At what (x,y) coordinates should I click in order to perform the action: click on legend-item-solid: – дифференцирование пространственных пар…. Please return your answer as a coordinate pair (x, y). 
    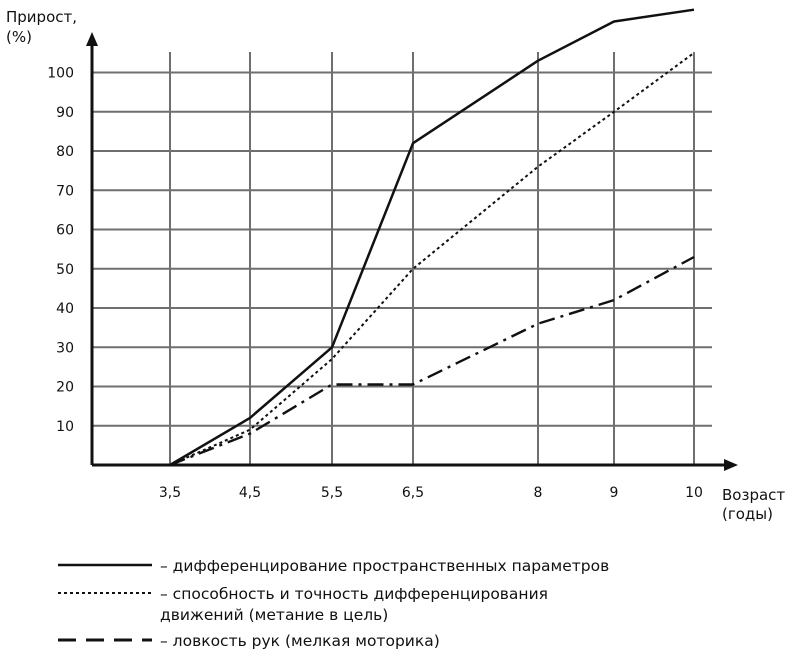
    Looking at the image, I should click on (333, 566).